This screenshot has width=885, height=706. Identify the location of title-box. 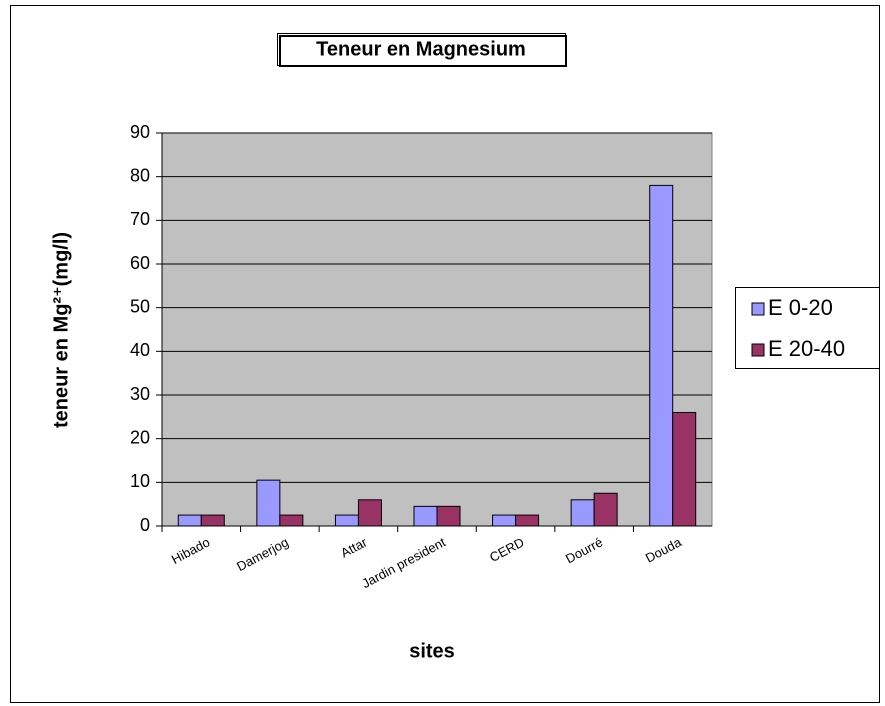
(421, 49).